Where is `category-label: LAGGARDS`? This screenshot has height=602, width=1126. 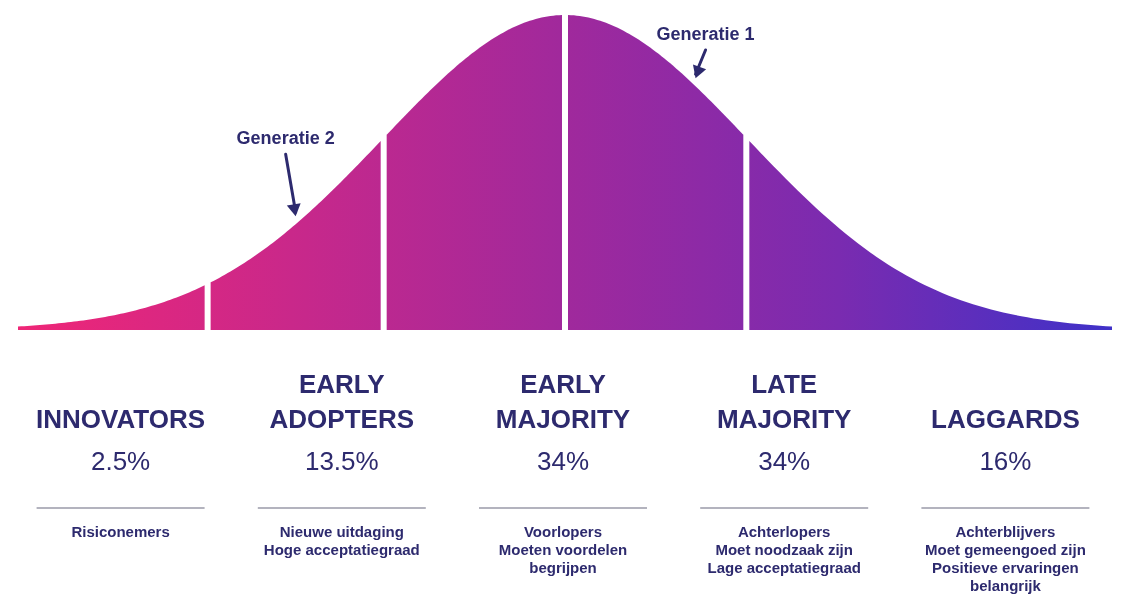 category-label: LAGGARDS is located at coordinates (1005, 419).